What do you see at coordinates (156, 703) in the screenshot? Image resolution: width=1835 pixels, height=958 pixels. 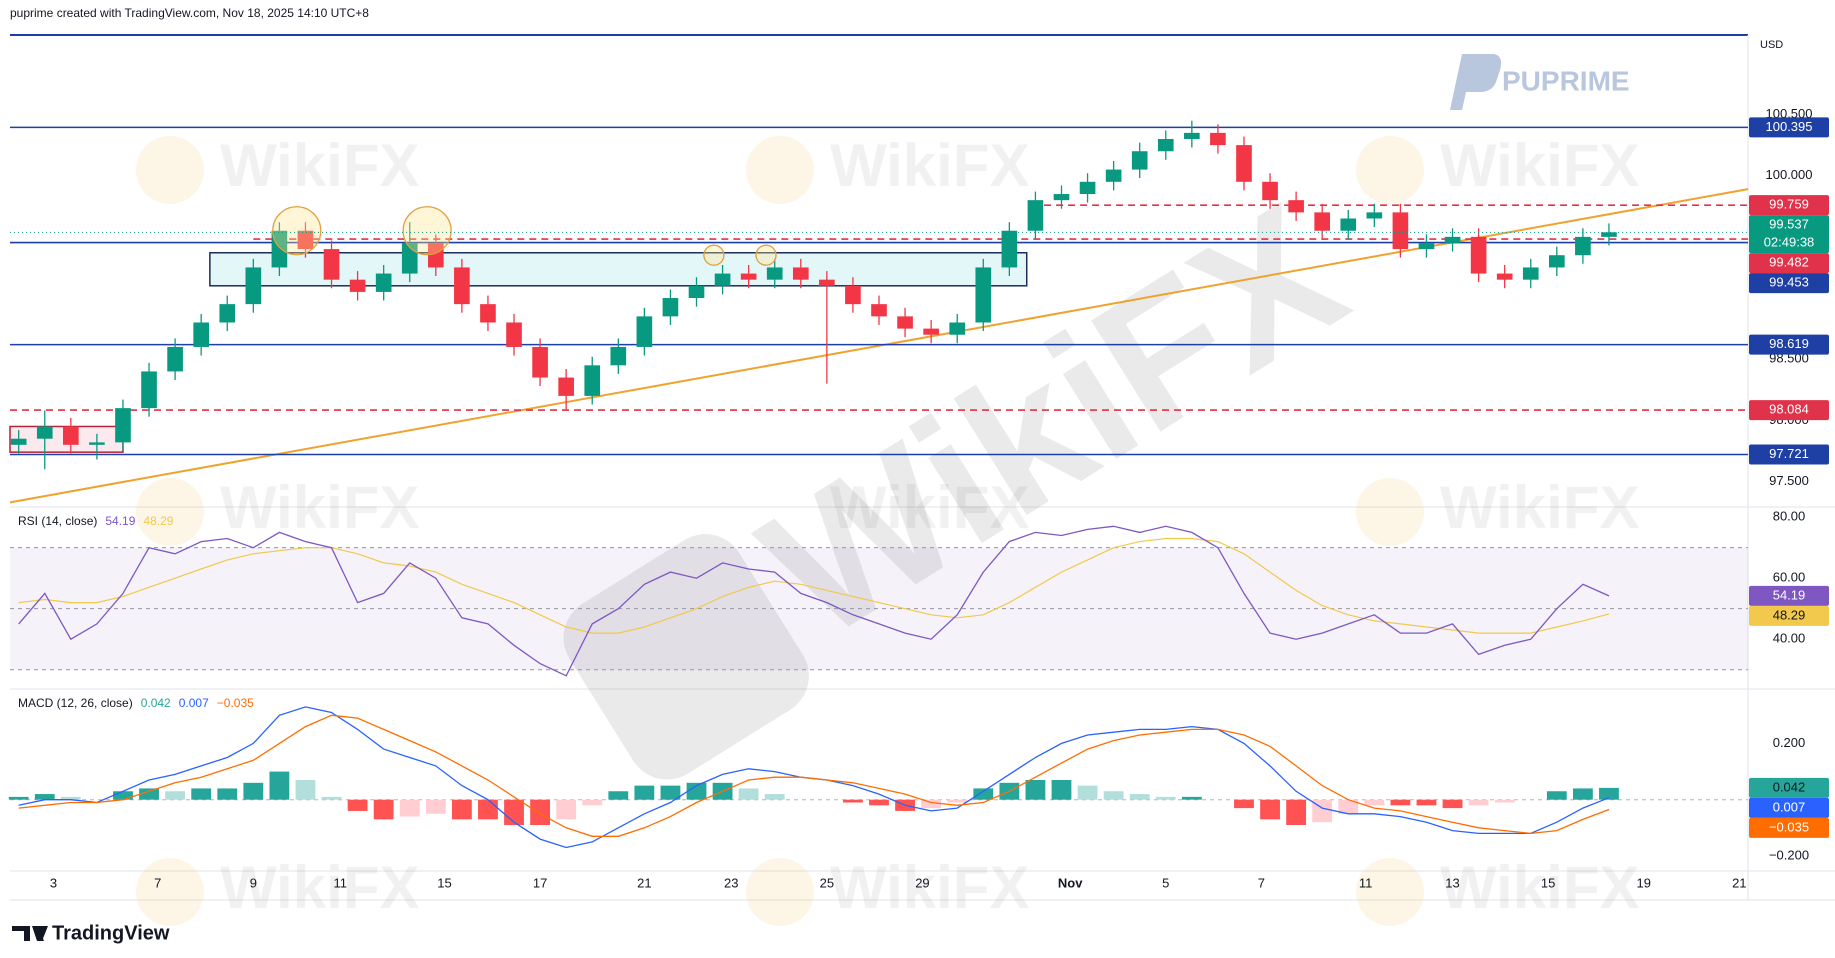 I see `legend-value: 0.042` at bounding box center [156, 703].